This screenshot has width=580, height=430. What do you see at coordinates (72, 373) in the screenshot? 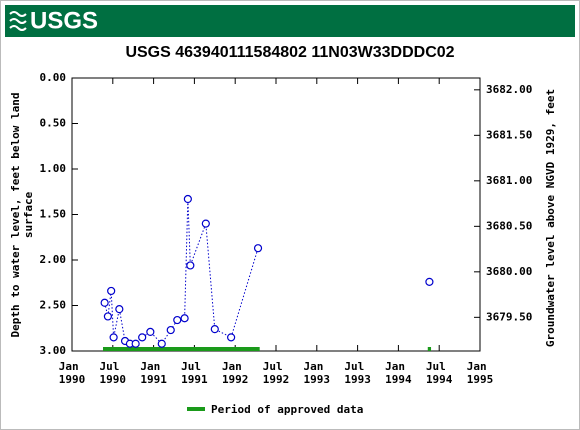
I see `x-tick-label: Jan 1990` at bounding box center [72, 373].